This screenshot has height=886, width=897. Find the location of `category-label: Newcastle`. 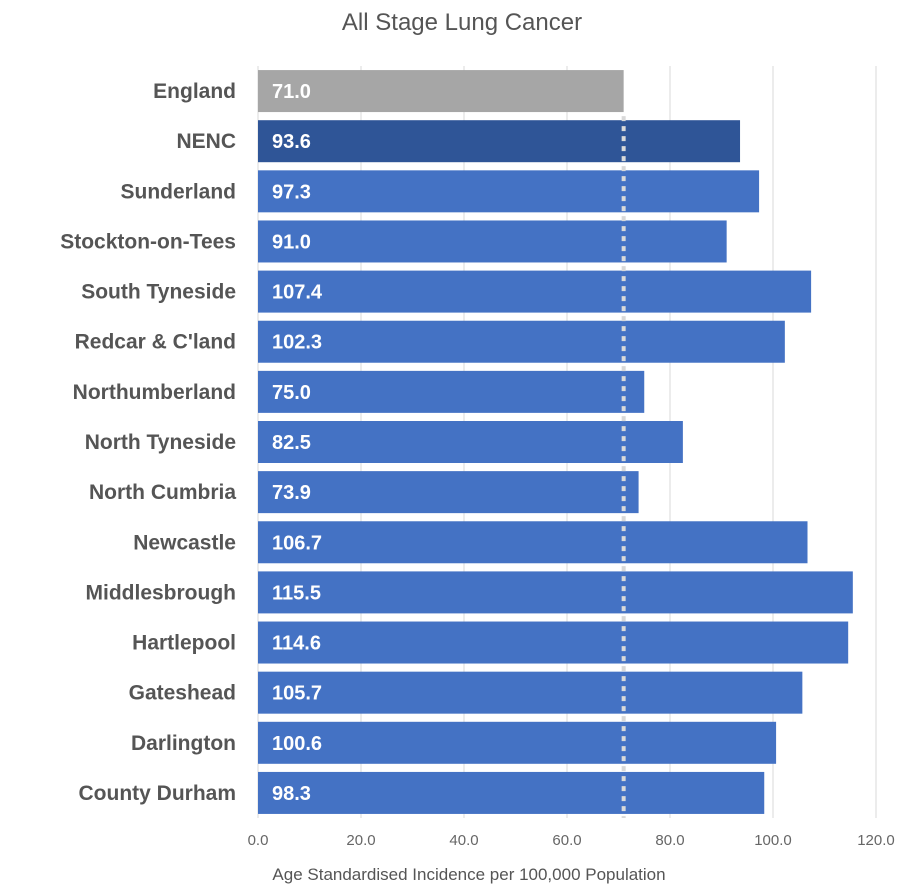

category-label: Newcastle is located at coordinates (184, 542).